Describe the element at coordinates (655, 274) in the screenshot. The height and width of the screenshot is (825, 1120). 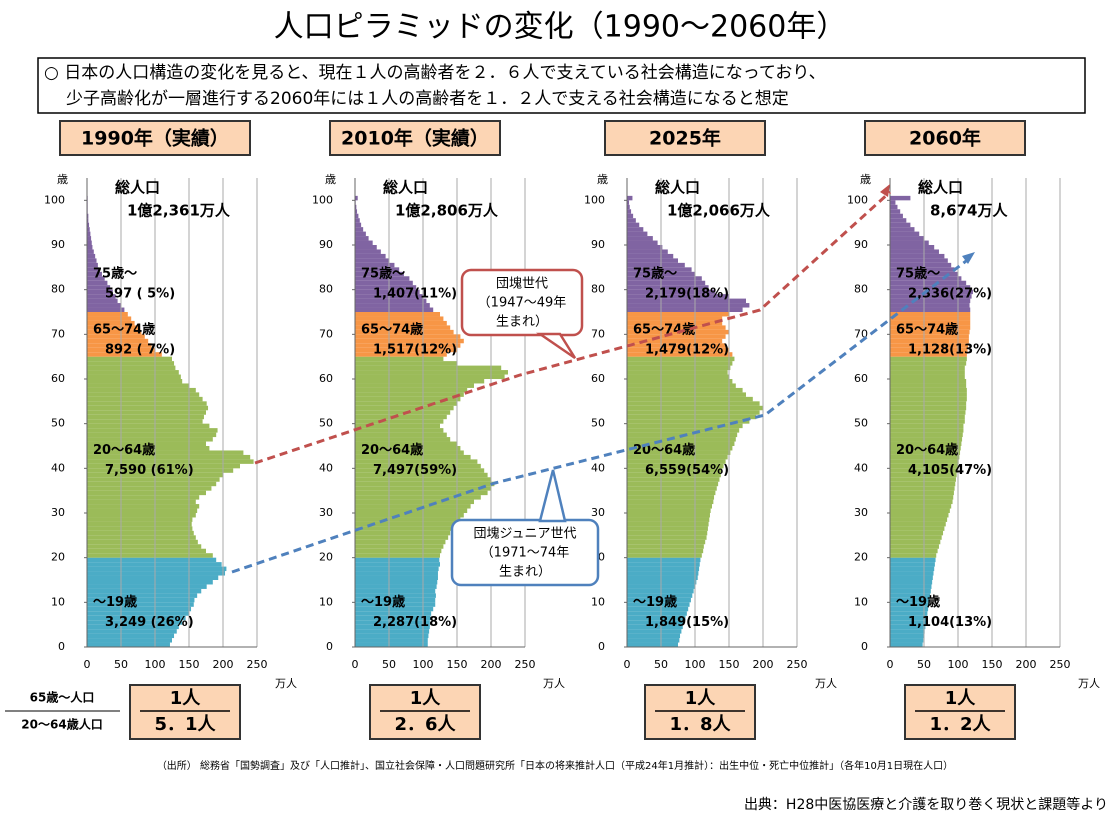
I see `group-name: 75歳〜` at that location.